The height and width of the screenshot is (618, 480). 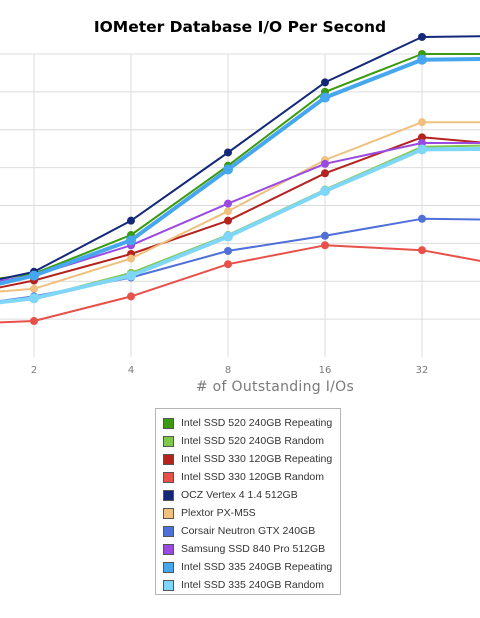 I want to click on legend-item: Intel SSD 330 120GB Random, so click(x=248, y=477).